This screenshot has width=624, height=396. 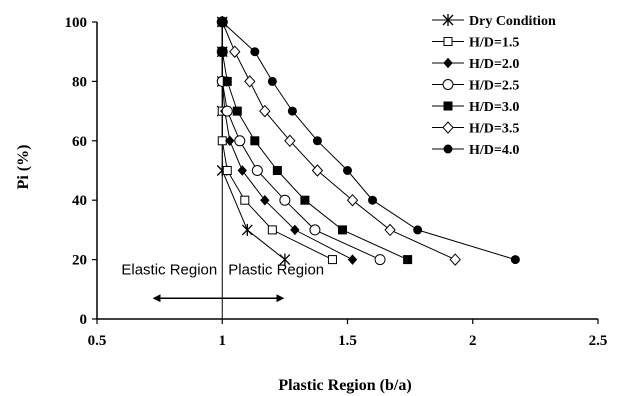 I want to click on legend-item: H/D=3.0, so click(x=475, y=107).